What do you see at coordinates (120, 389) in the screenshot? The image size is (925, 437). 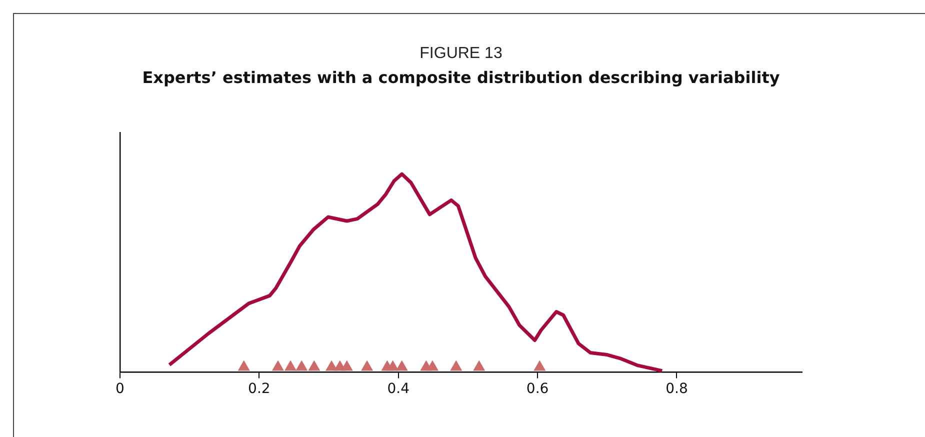 I see `x-tick-label: 0` at bounding box center [120, 389].